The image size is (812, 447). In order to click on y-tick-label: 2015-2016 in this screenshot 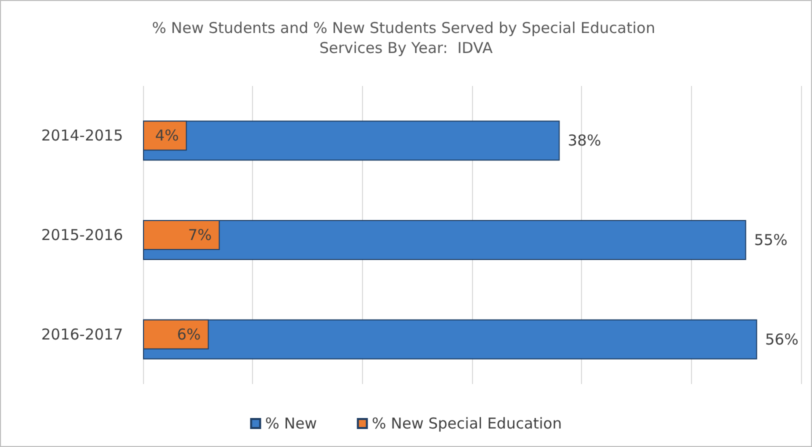, I will do `click(82, 235)`.